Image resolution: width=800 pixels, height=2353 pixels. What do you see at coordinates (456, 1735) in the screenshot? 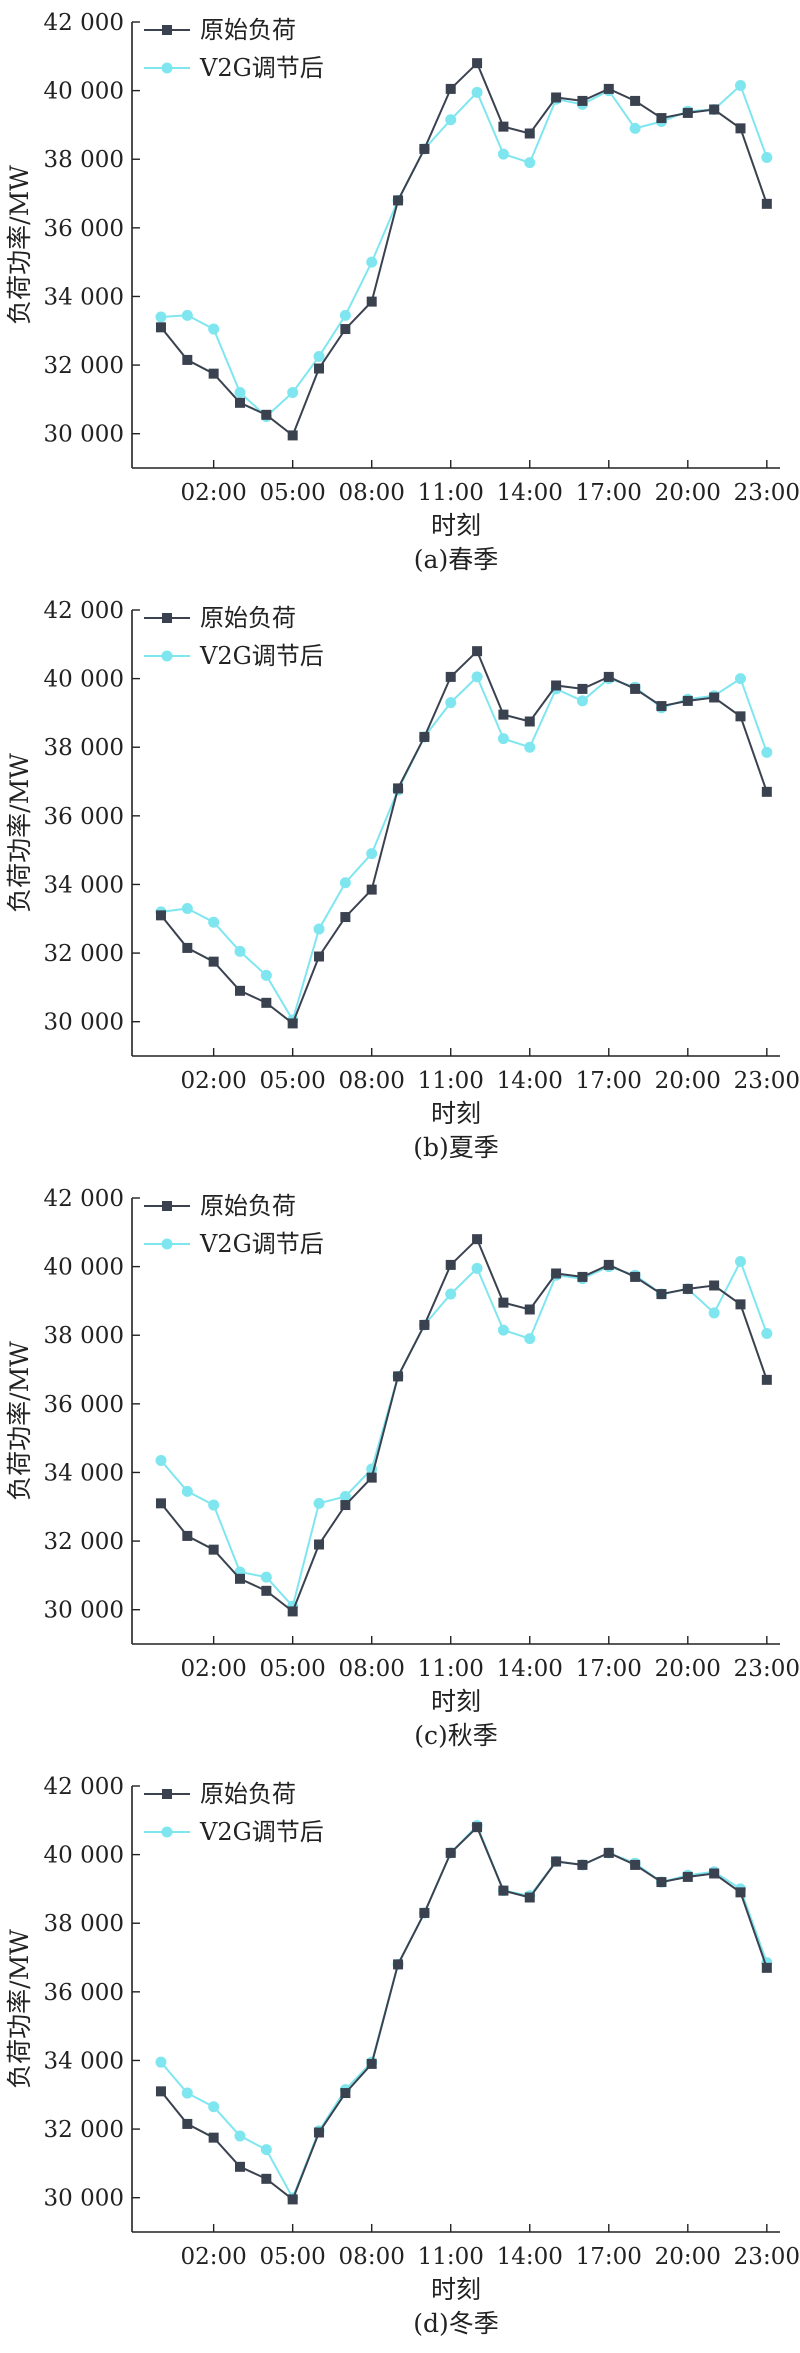
I see `chart-caption: (c)秋季` at bounding box center [456, 1735].